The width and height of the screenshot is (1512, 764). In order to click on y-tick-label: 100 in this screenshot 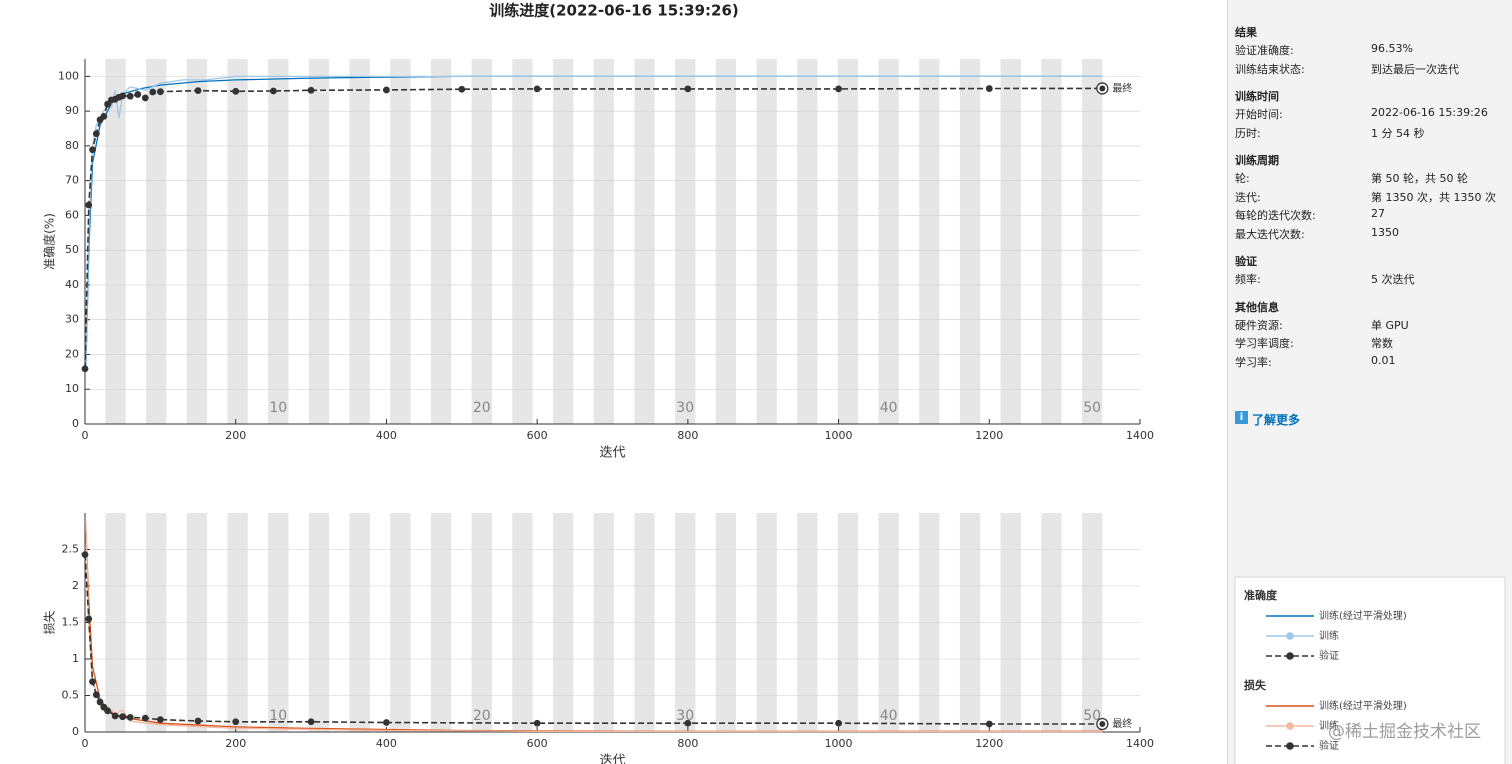, I will do `click(68, 75)`.